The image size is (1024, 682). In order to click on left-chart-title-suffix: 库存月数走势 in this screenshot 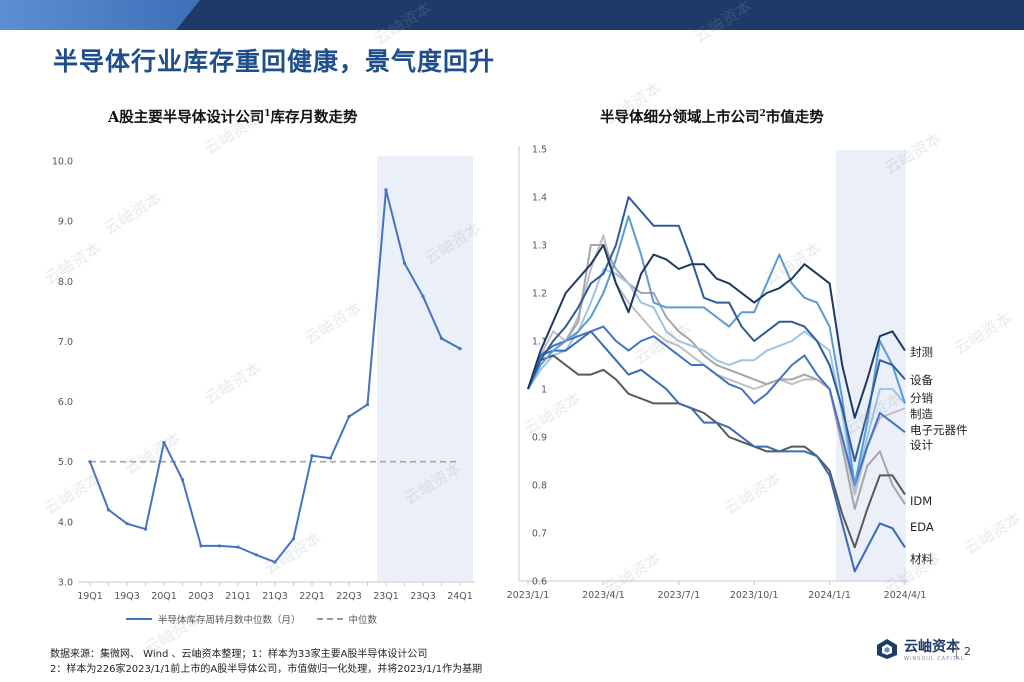, I will do `click(314, 117)`.